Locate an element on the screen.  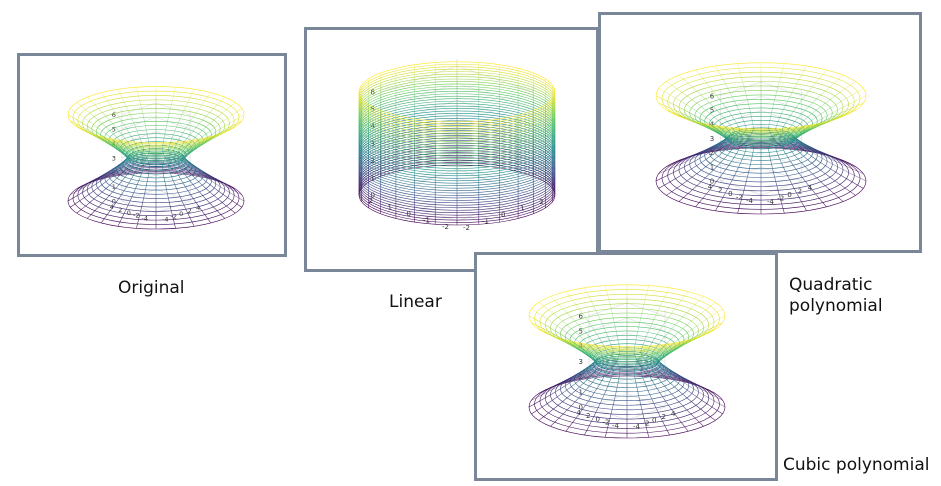
caption-quadratic: Quadratic polynomial is located at coordinates (839, 296).